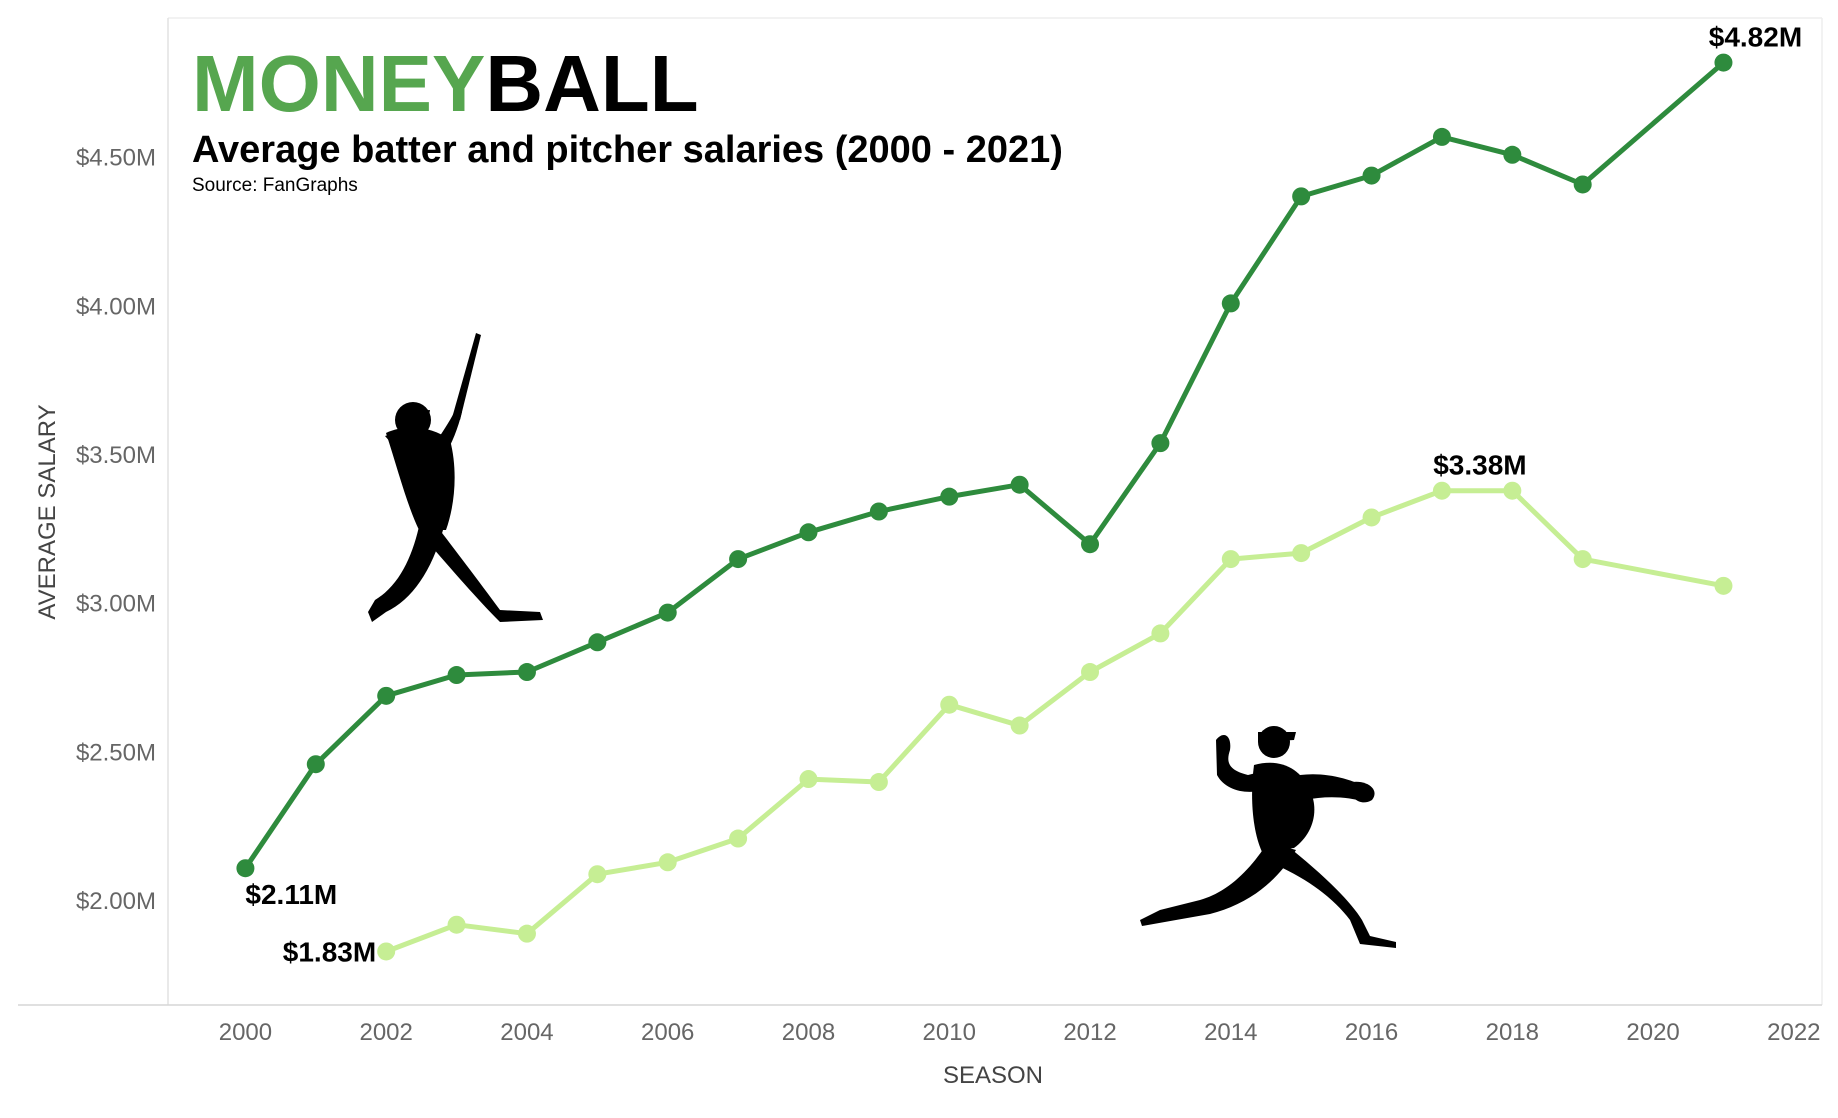  What do you see at coordinates (1371, 1032) in the screenshot?
I see `x-tick-label: 2016` at bounding box center [1371, 1032].